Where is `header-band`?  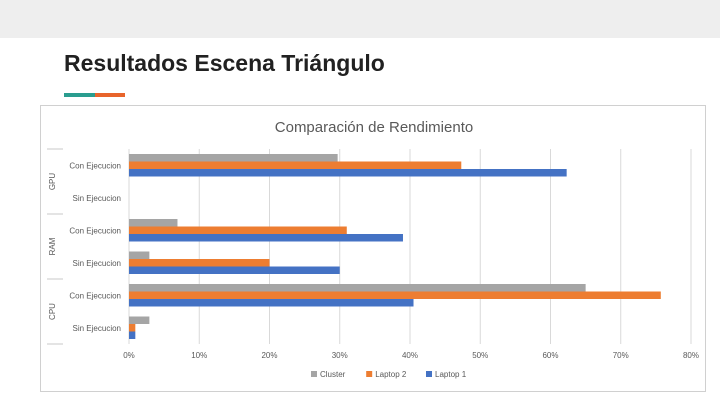
header-band is located at coordinates (360, 19).